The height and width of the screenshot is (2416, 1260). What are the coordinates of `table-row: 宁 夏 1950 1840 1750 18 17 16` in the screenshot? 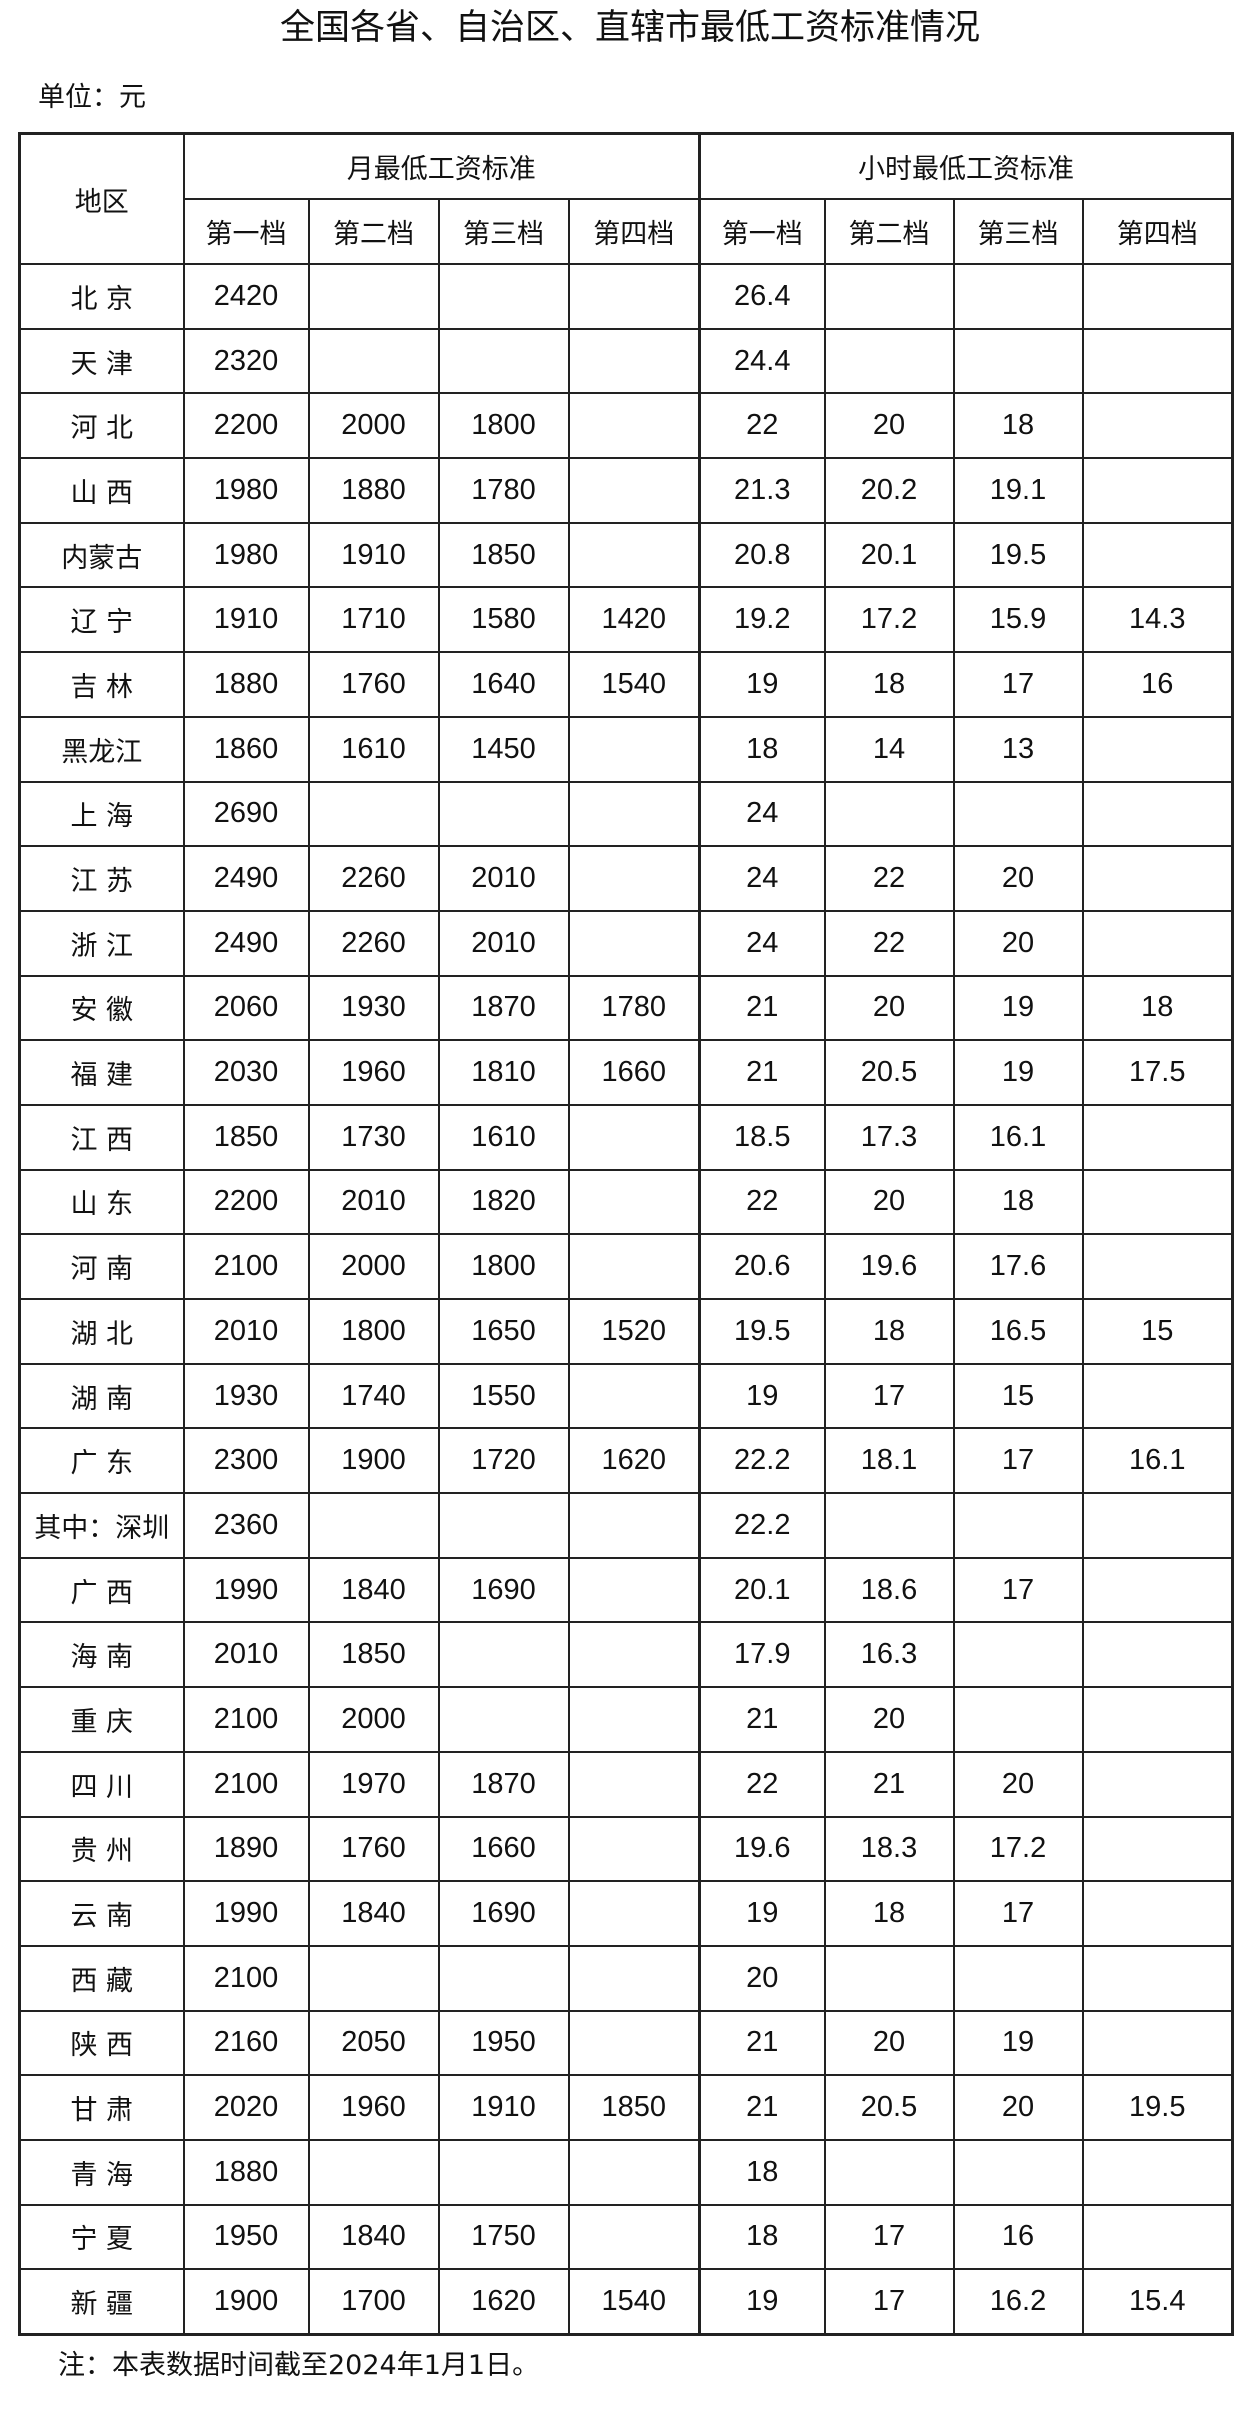 It's located at (626, 2237).